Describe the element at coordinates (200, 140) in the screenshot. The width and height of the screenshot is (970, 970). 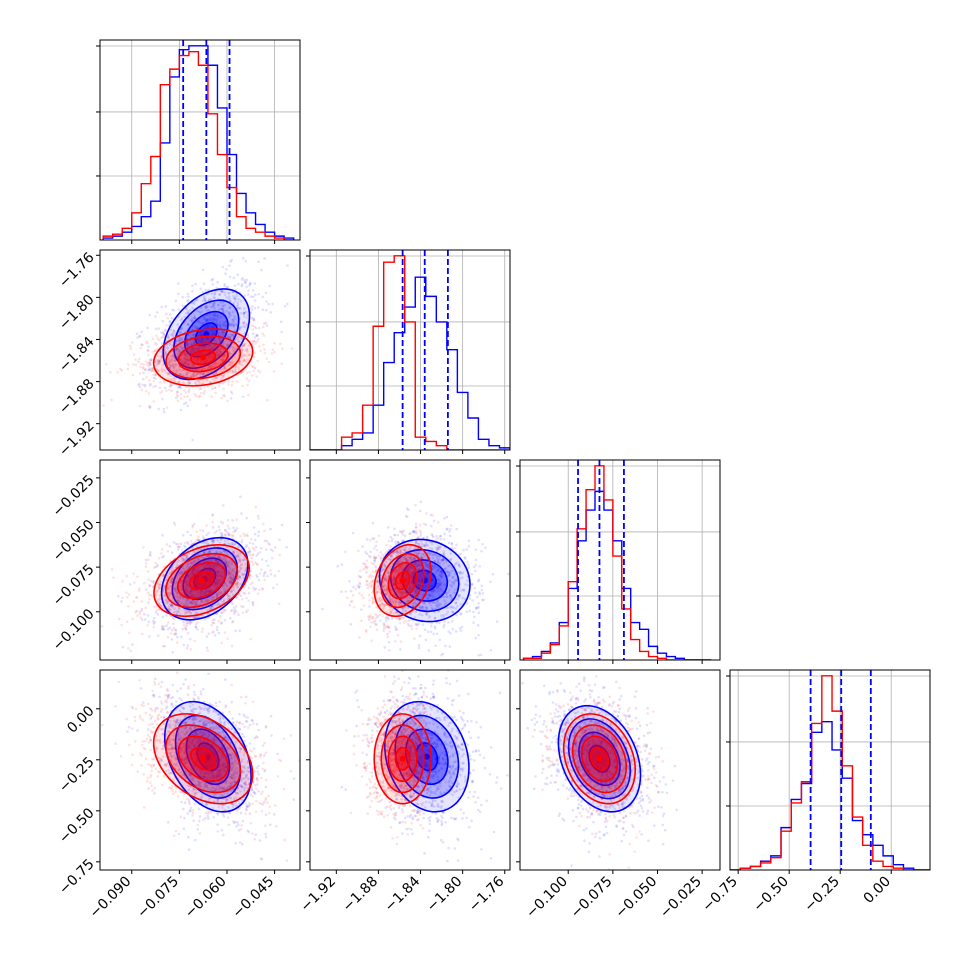
I see `panel-frame` at that location.